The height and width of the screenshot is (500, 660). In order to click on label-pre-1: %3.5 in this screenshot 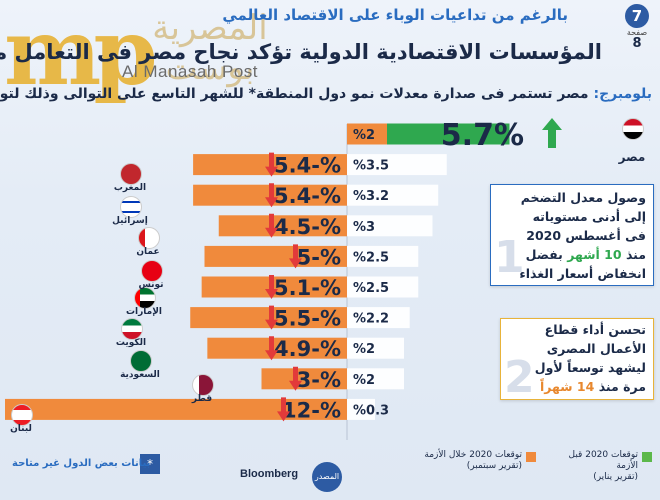, I will do `click(371, 166)`.